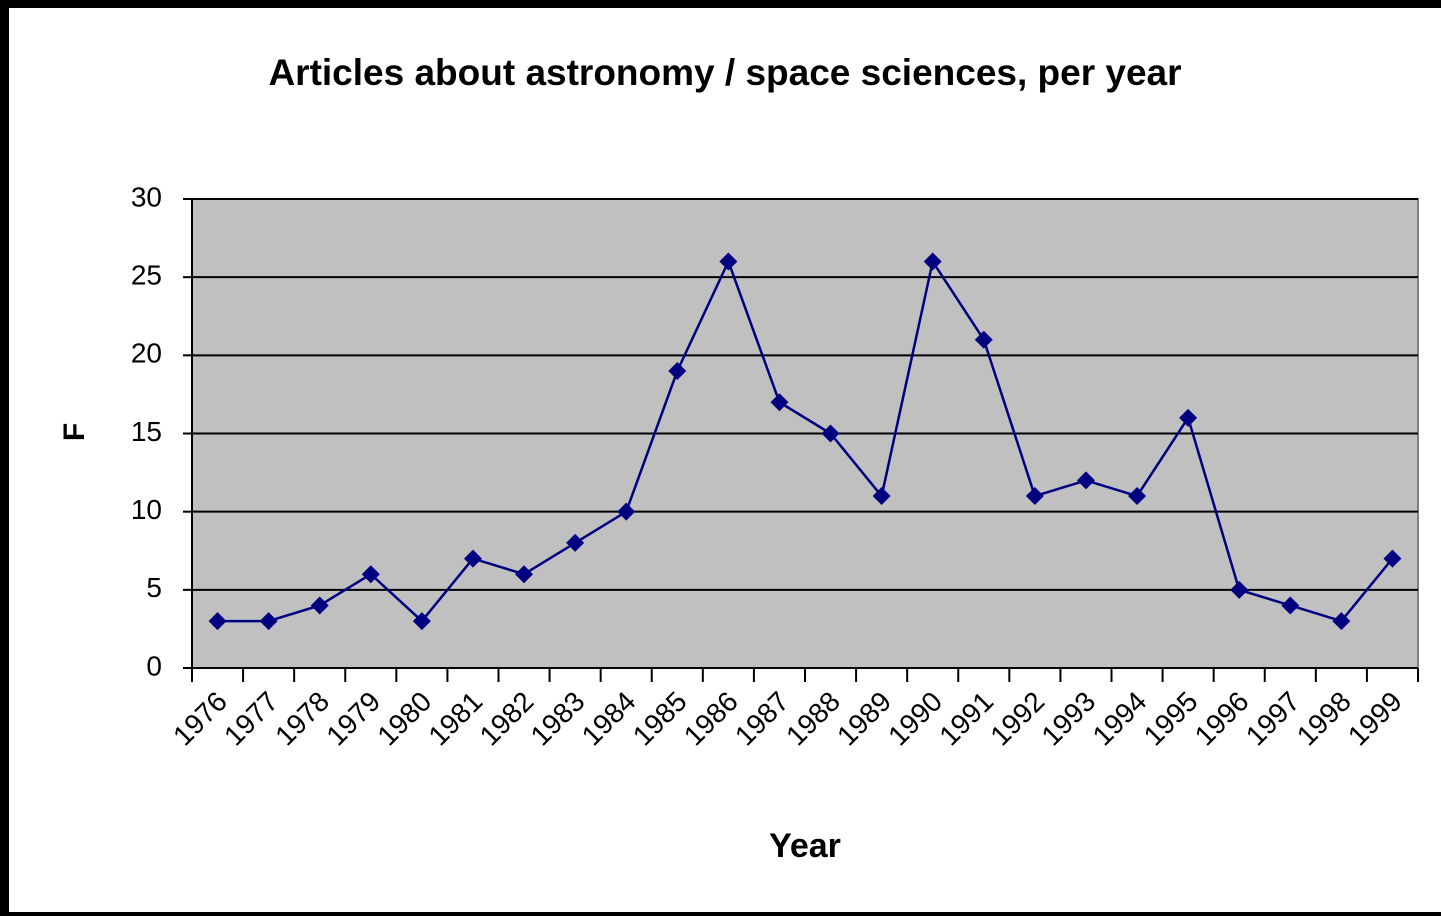 The image size is (1441, 916). What do you see at coordinates (74, 432) in the screenshot?
I see `y-axis-label: F` at bounding box center [74, 432].